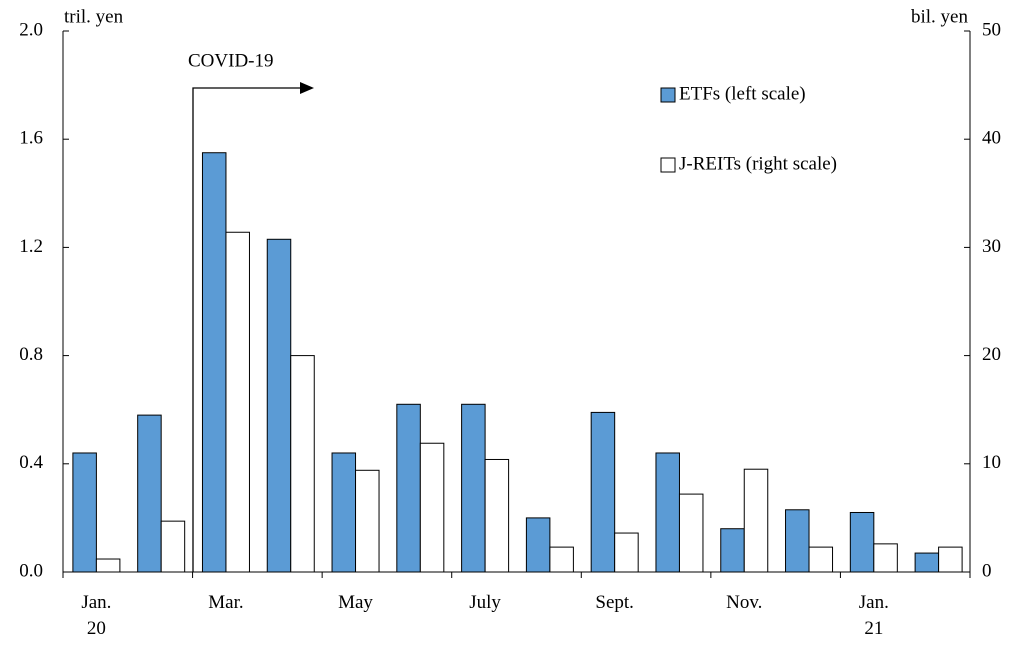  I want to click on x-tick-label: May, so click(355, 602).